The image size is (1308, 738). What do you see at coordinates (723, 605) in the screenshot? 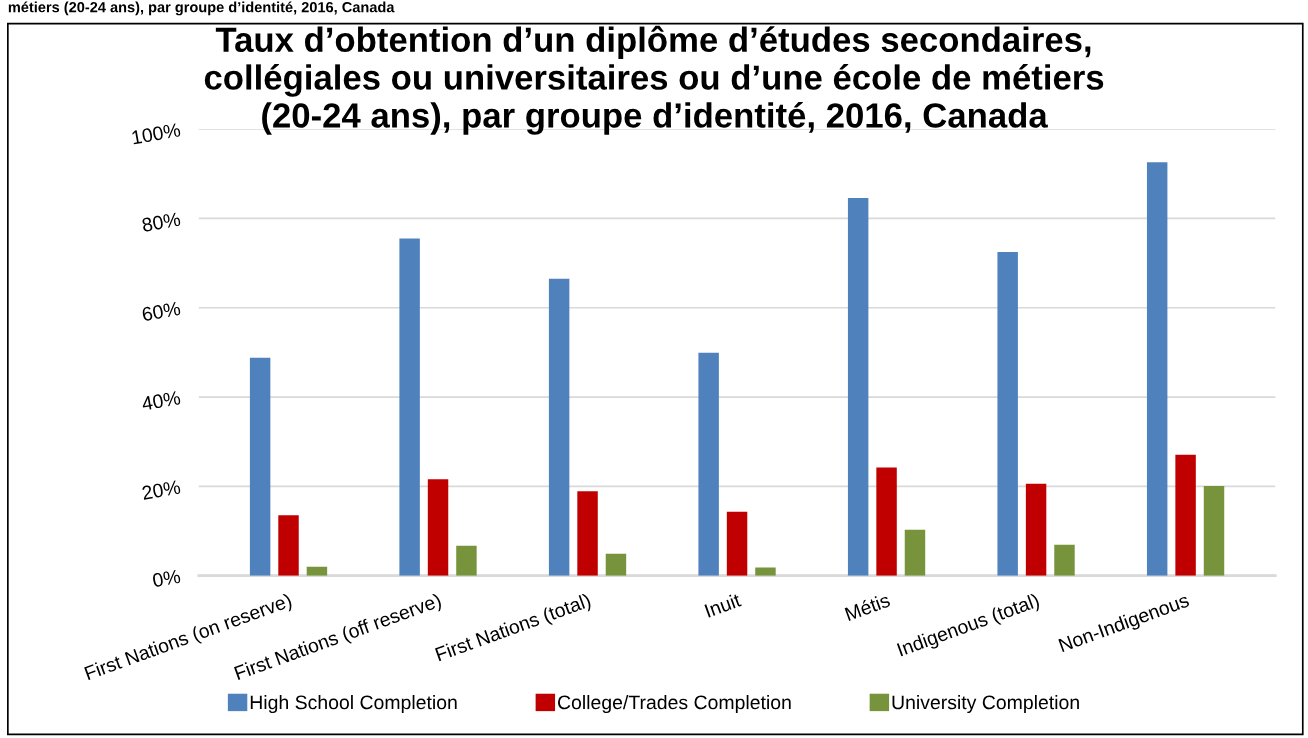
I see `x-tick-label: Inuit` at bounding box center [723, 605].